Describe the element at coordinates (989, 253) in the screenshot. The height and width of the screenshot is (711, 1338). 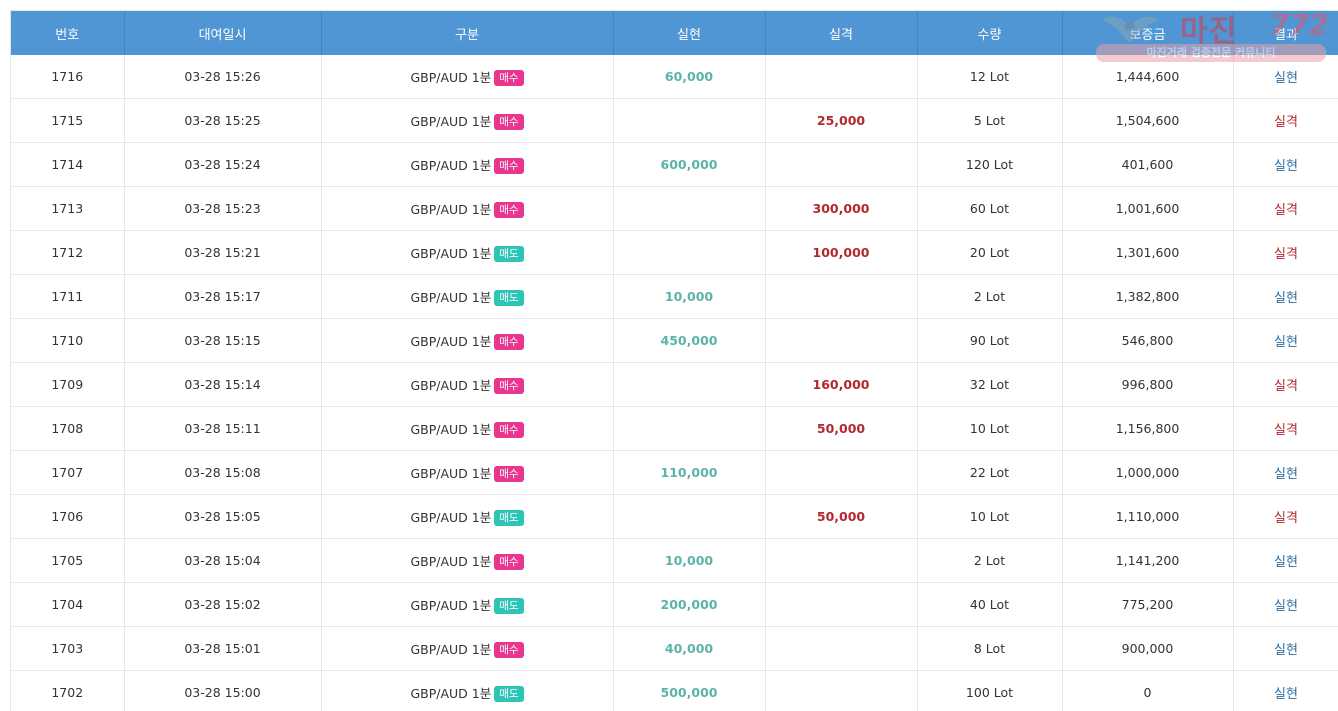
I see `cell-qty: 20 Lot` at that location.